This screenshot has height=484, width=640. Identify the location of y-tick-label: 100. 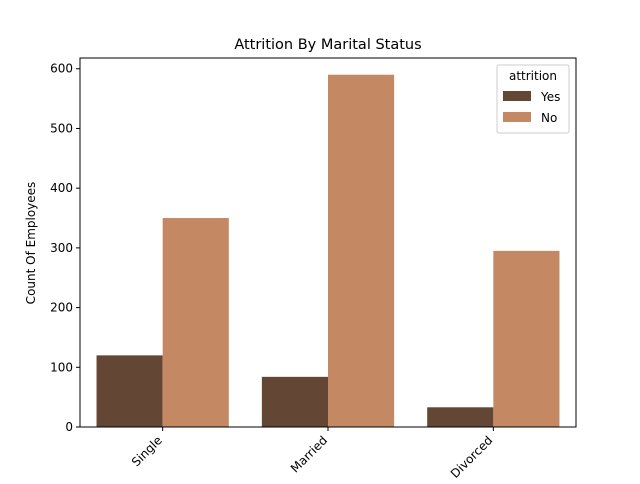
(61, 367).